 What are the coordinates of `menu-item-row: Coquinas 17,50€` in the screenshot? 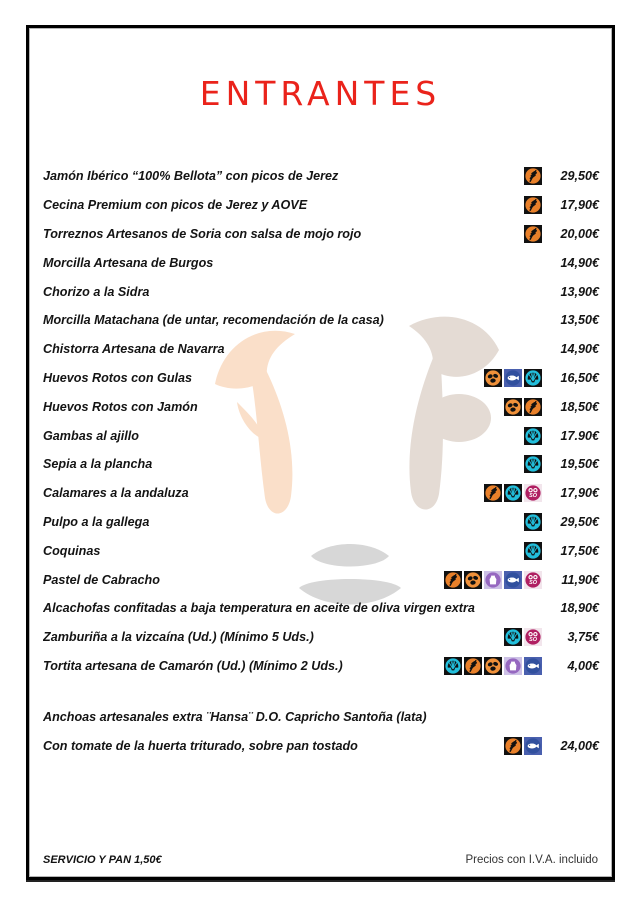 It's located at (321, 550).